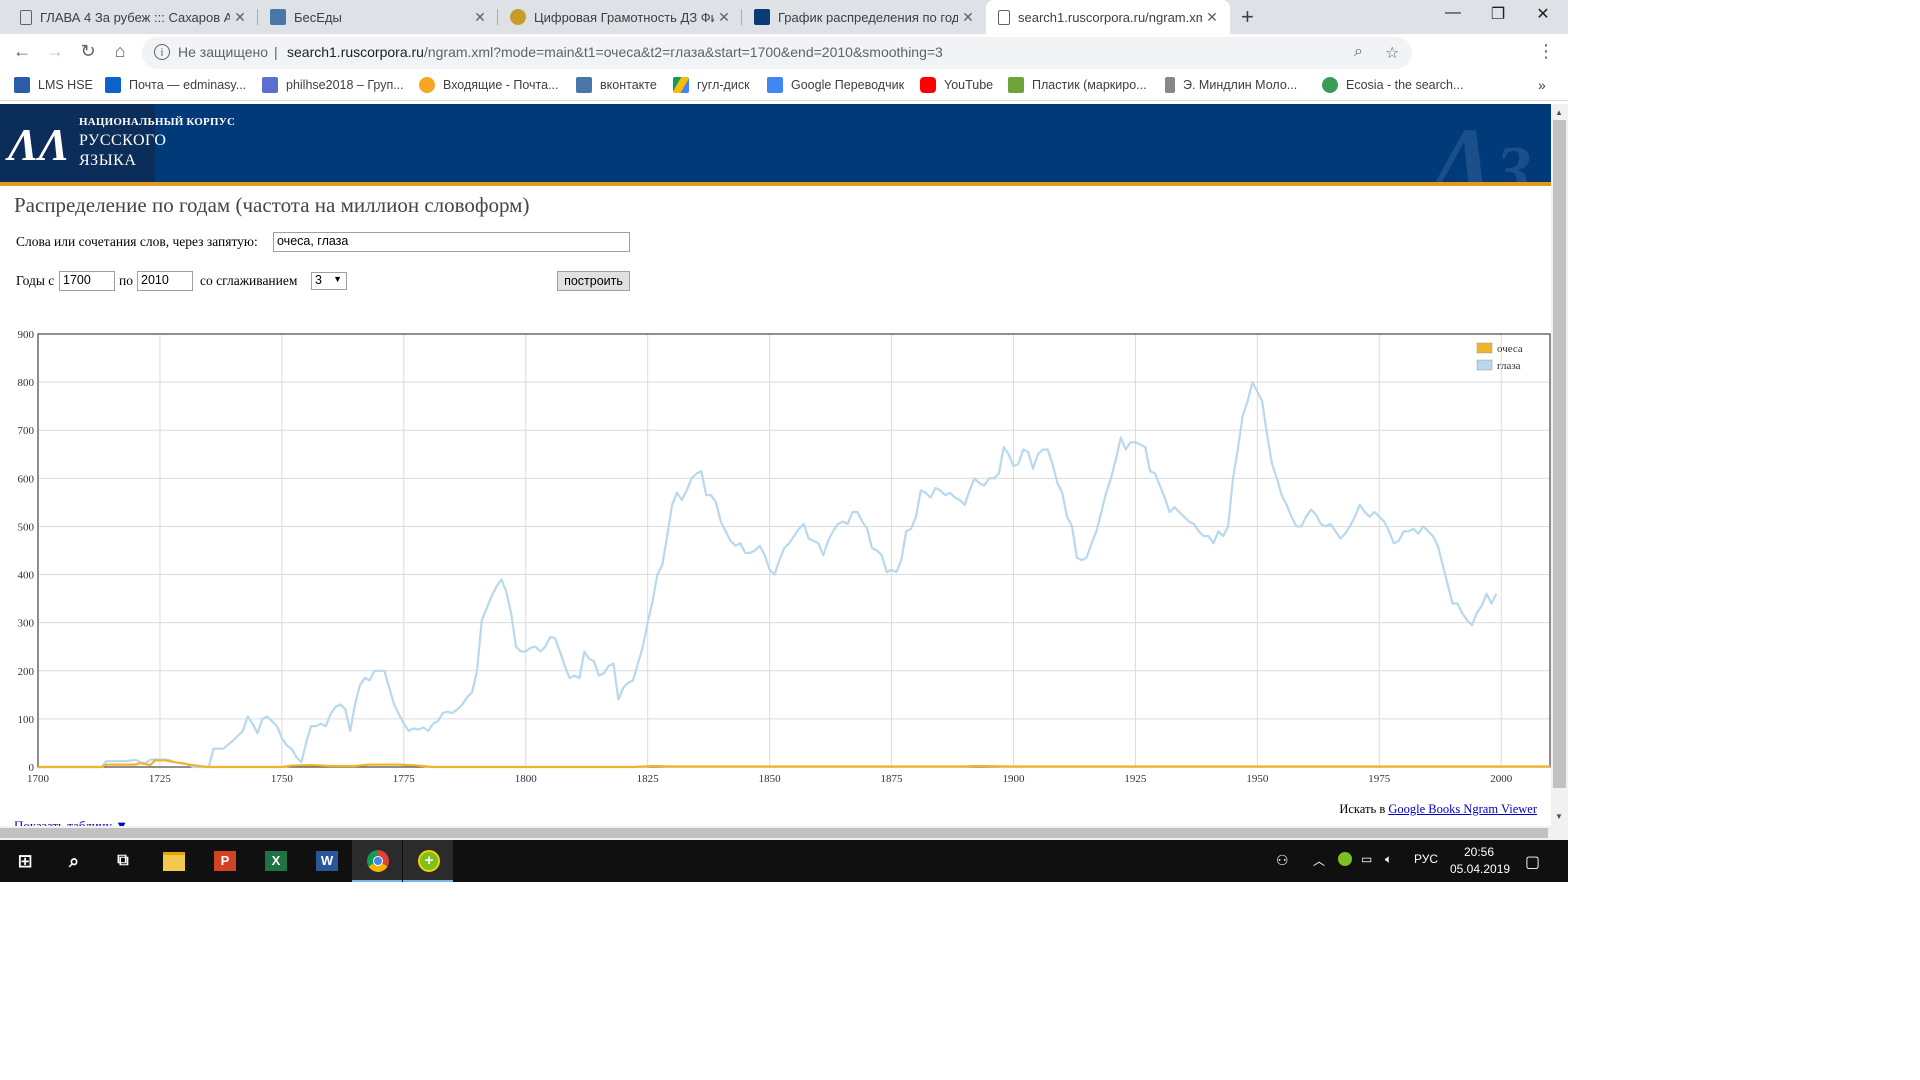 This screenshot has width=1920, height=1080. Describe the element at coordinates (1319, 861) in the screenshot. I see `chevron-up-icon: ︿` at that location.